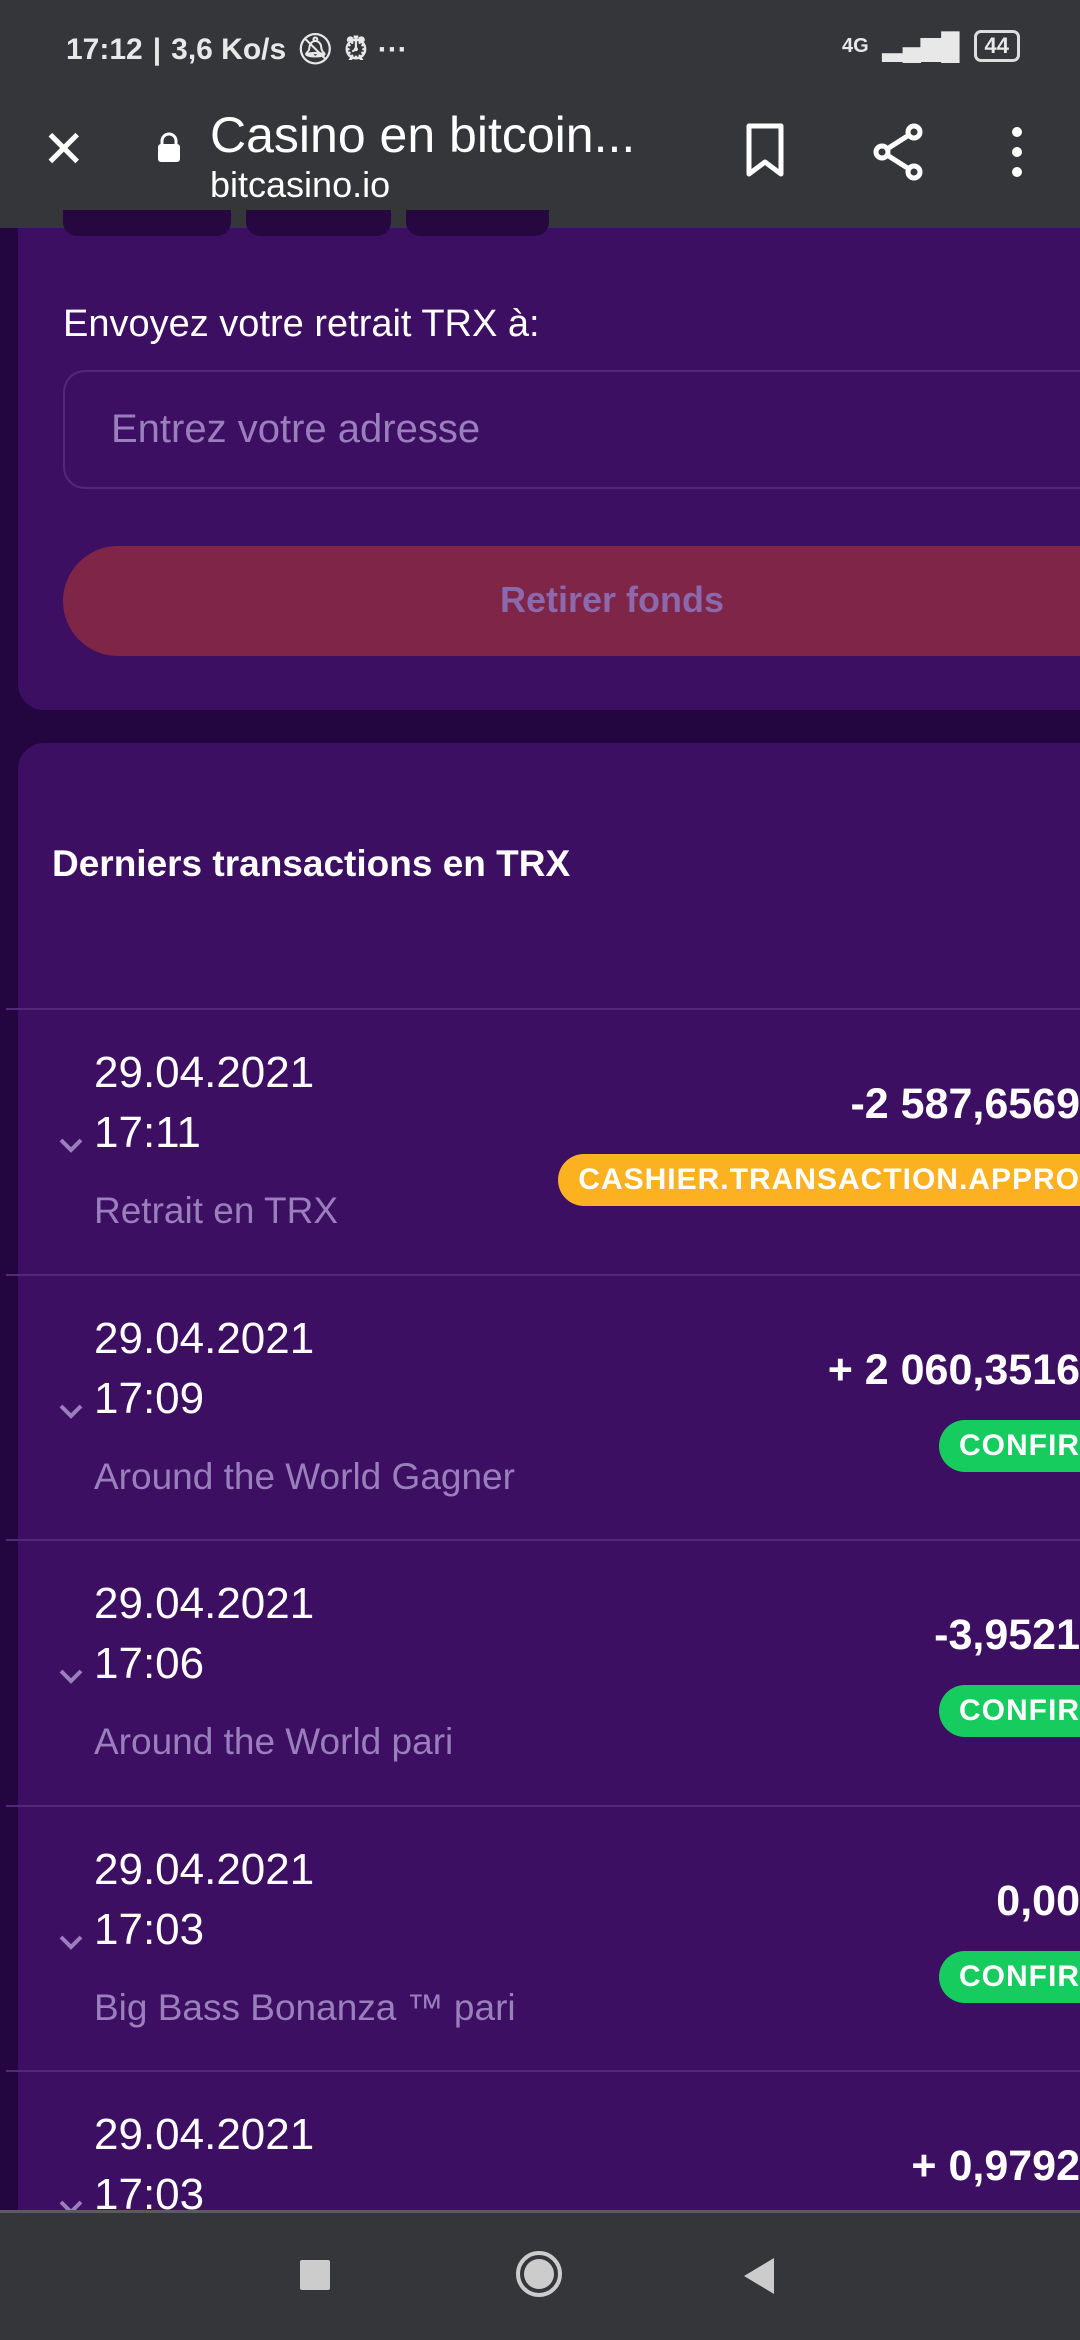 This screenshot has width=1080, height=2340. What do you see at coordinates (356, 49) in the screenshot?
I see `alarm-icon: ⏰︎` at bounding box center [356, 49].